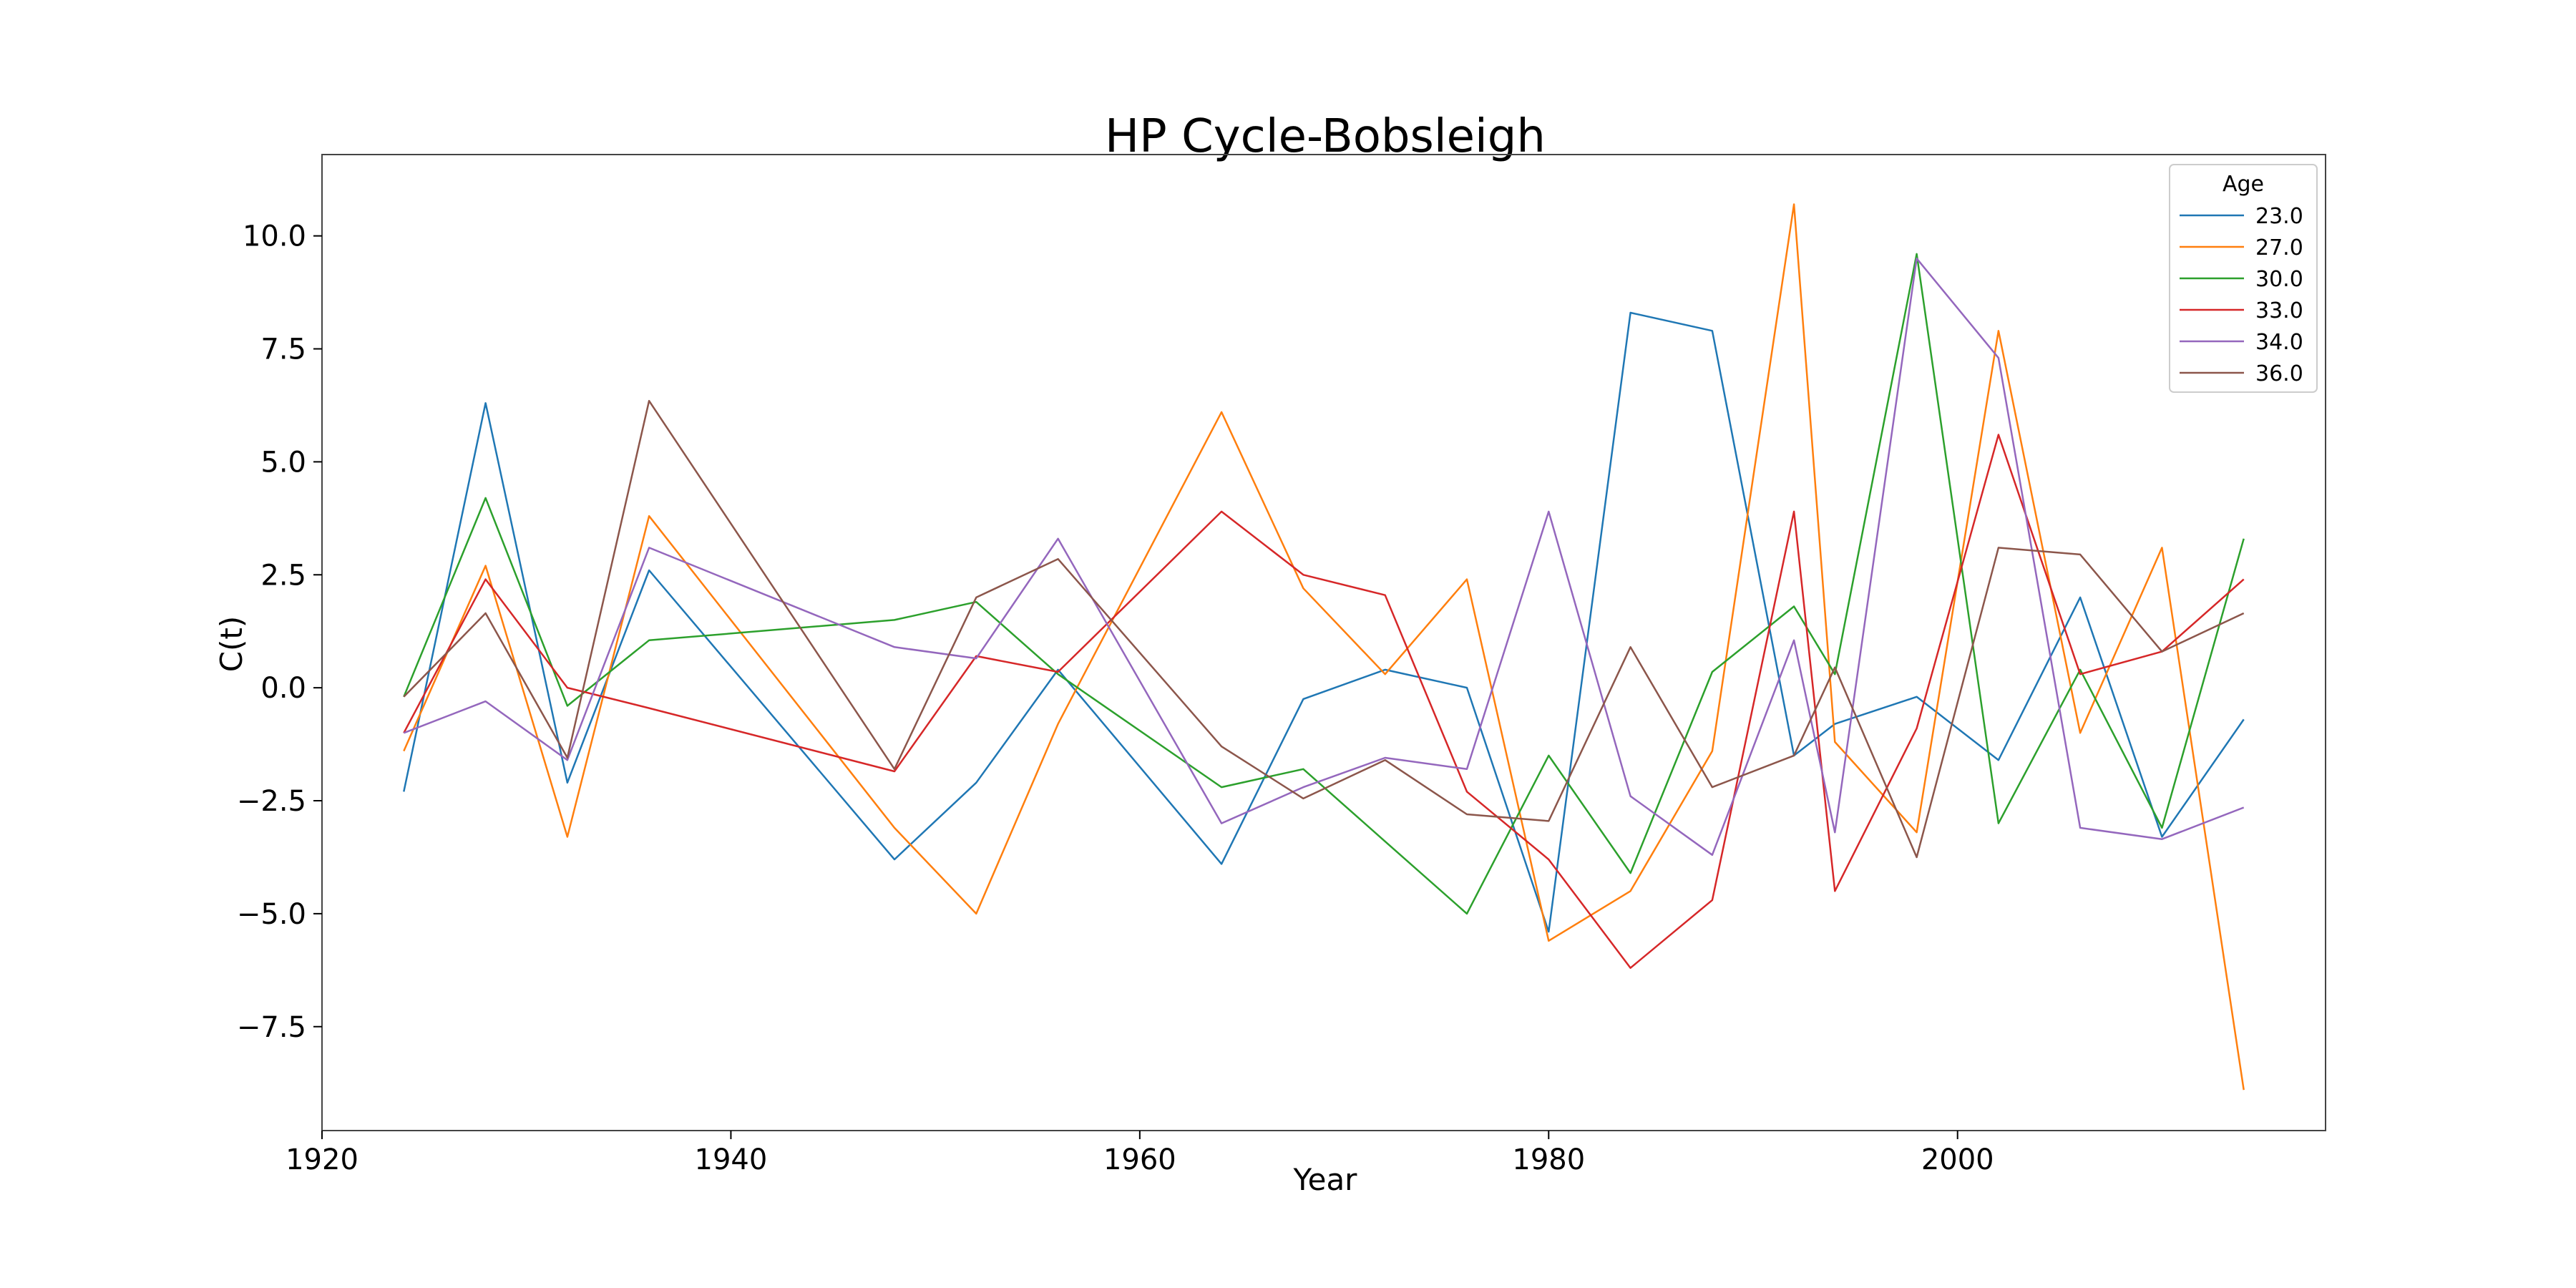  What do you see at coordinates (1325, 1179) in the screenshot?
I see `x-axis-label: Year` at bounding box center [1325, 1179].